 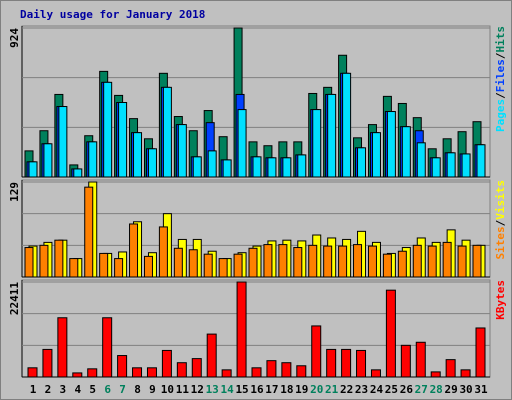 What do you see at coordinates (316, 389) in the screenshot?
I see `x-tick-label: 20` at bounding box center [316, 389].